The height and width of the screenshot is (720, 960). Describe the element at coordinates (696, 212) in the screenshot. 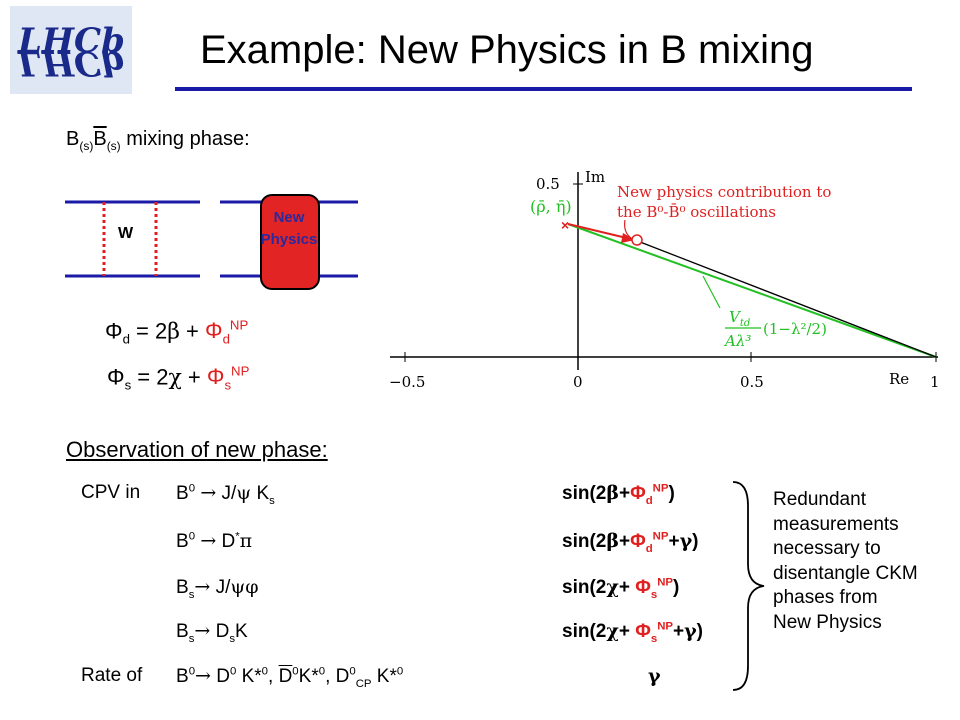

I see `np-note-line2: the B⁰-B̄⁰ oscillations` at that location.